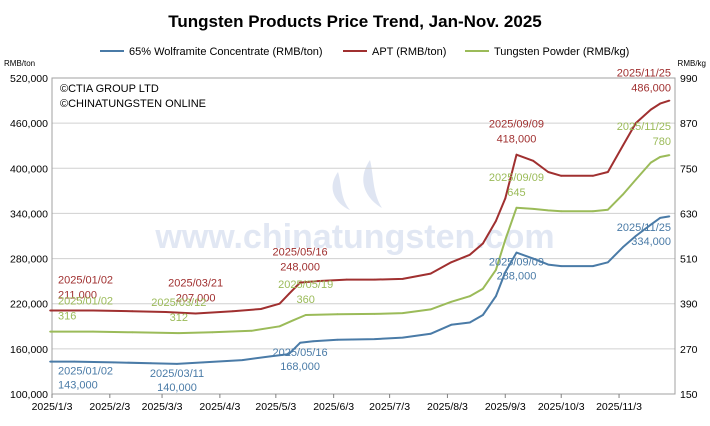 The height and width of the screenshot is (426, 710). I want to click on annotation-date-label: 2025/03/11, so click(177, 374).